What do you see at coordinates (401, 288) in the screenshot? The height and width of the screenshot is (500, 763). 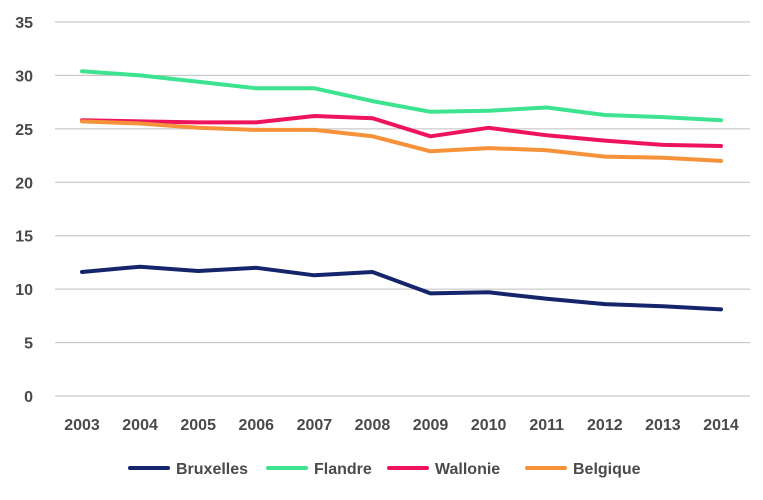 I see `series-line-bruxelles` at bounding box center [401, 288].